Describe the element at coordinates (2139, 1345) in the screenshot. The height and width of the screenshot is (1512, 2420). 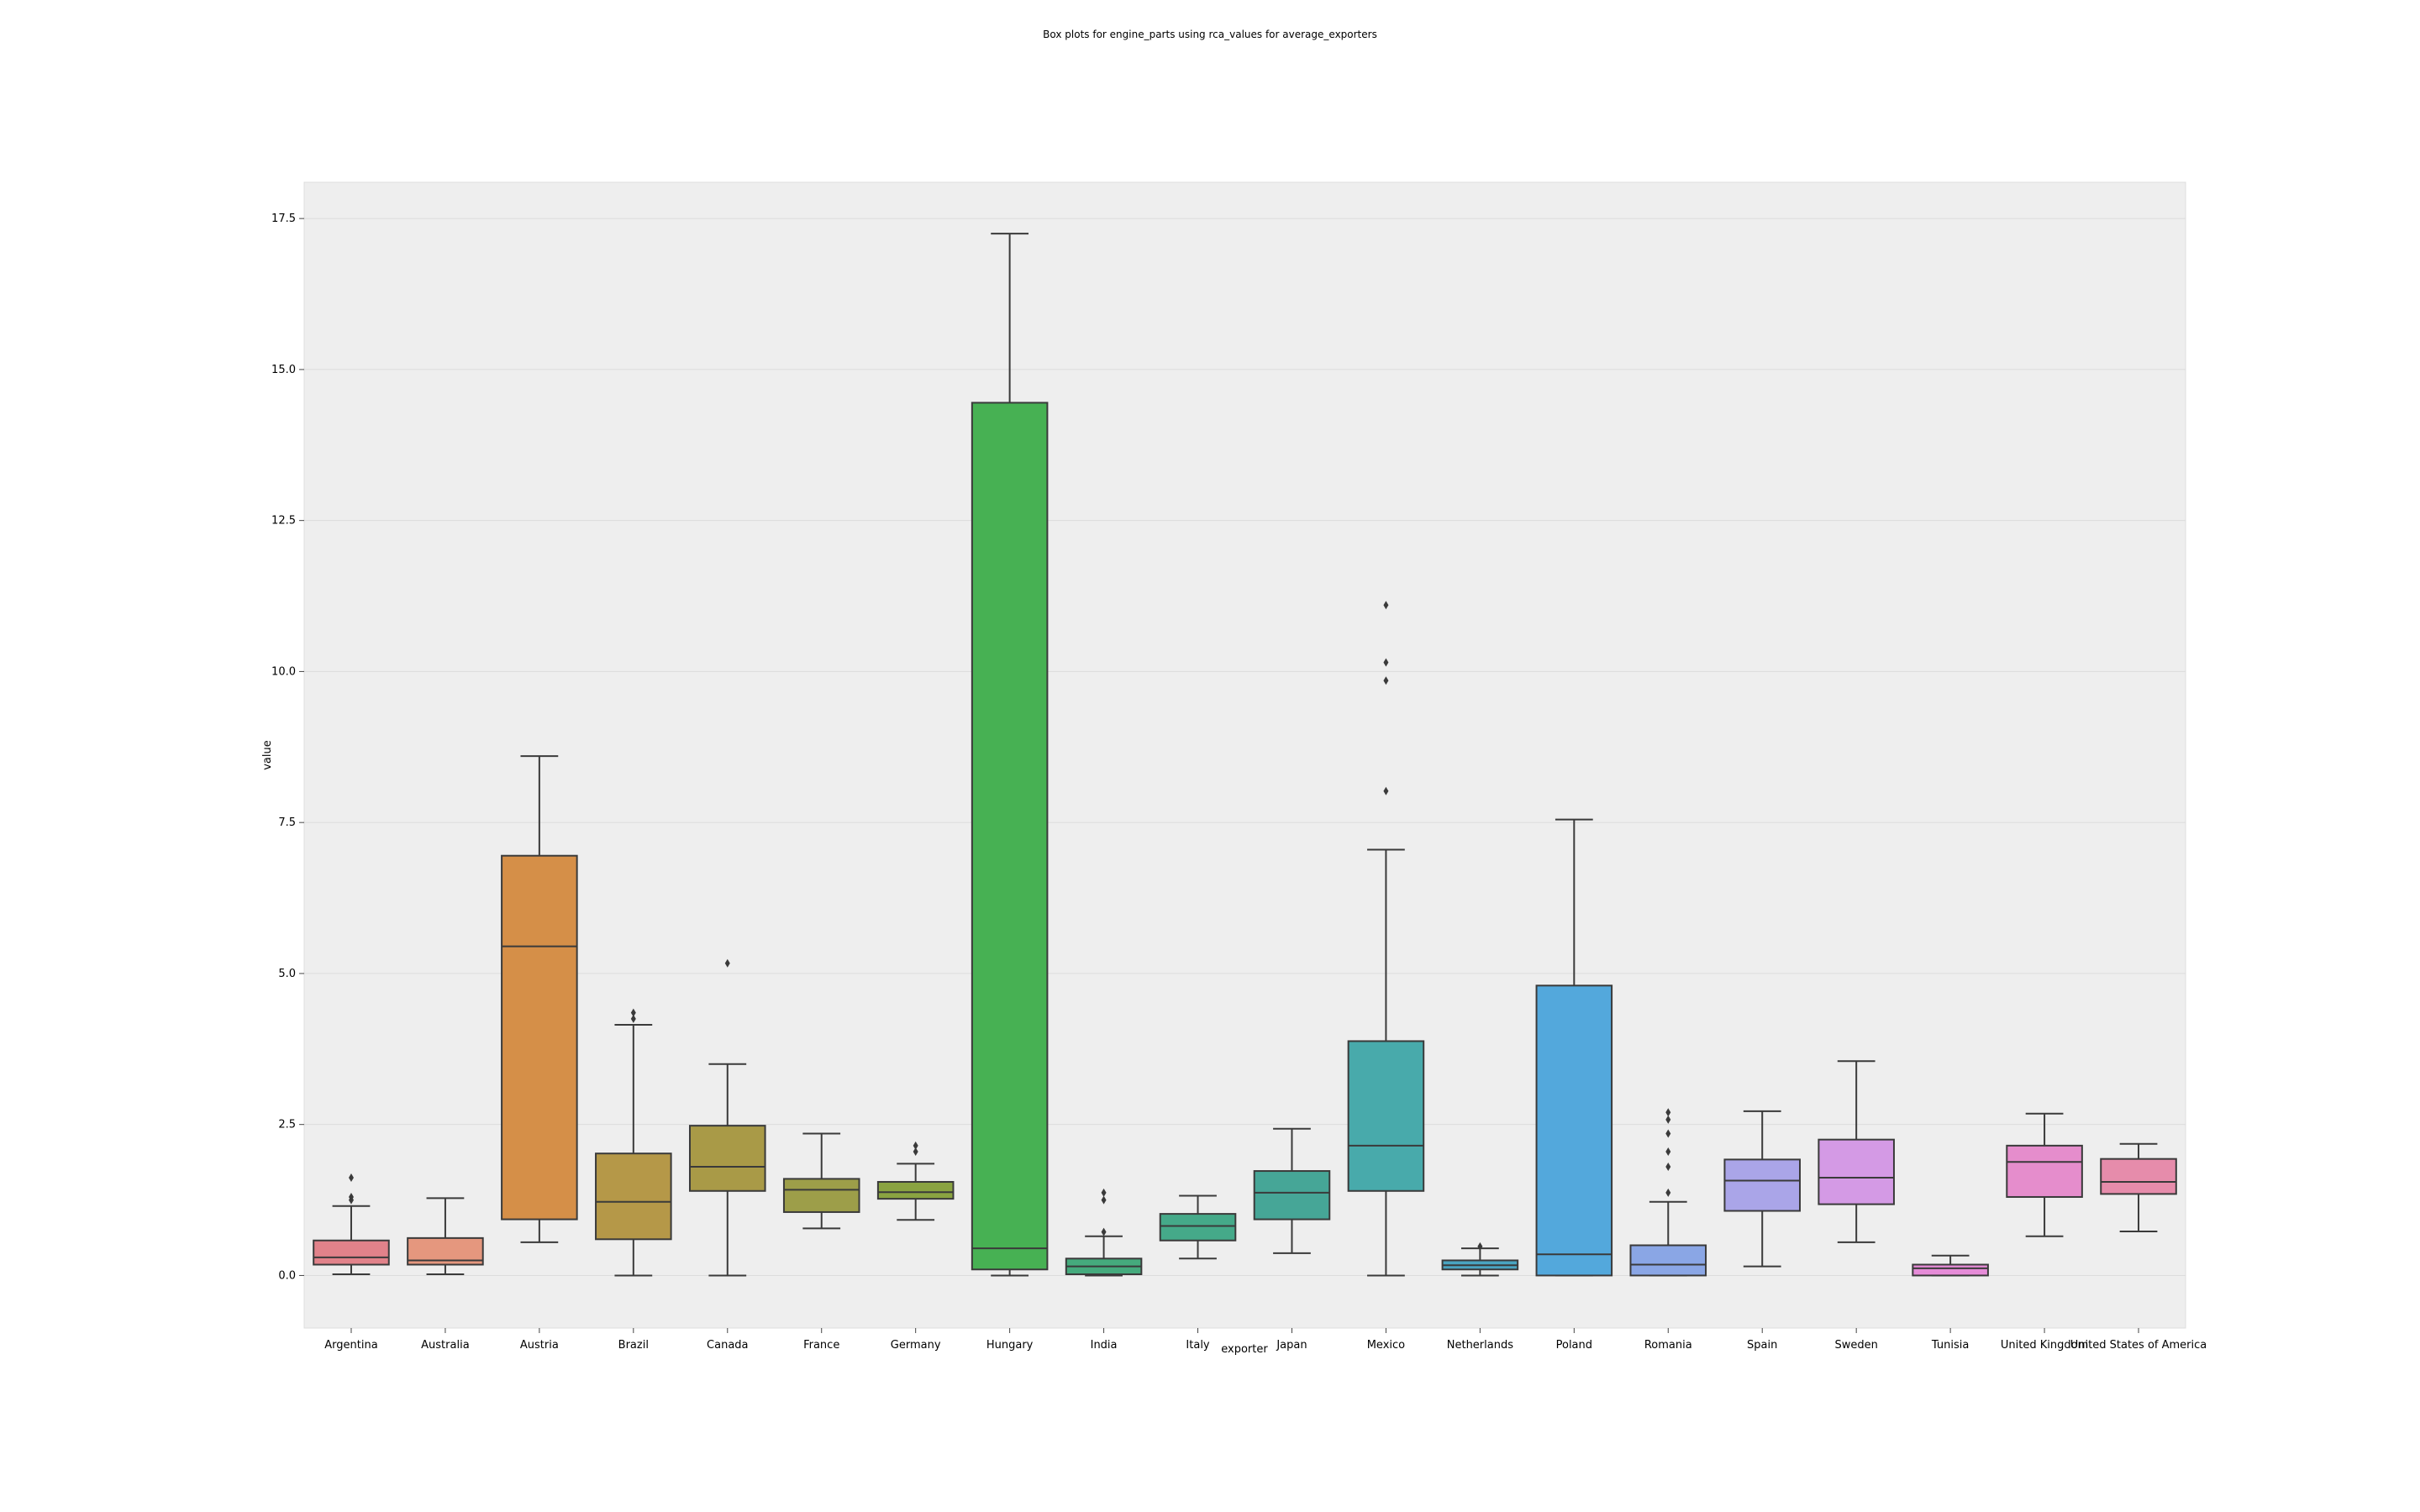
I see `x-tick-label: United States of America` at that location.